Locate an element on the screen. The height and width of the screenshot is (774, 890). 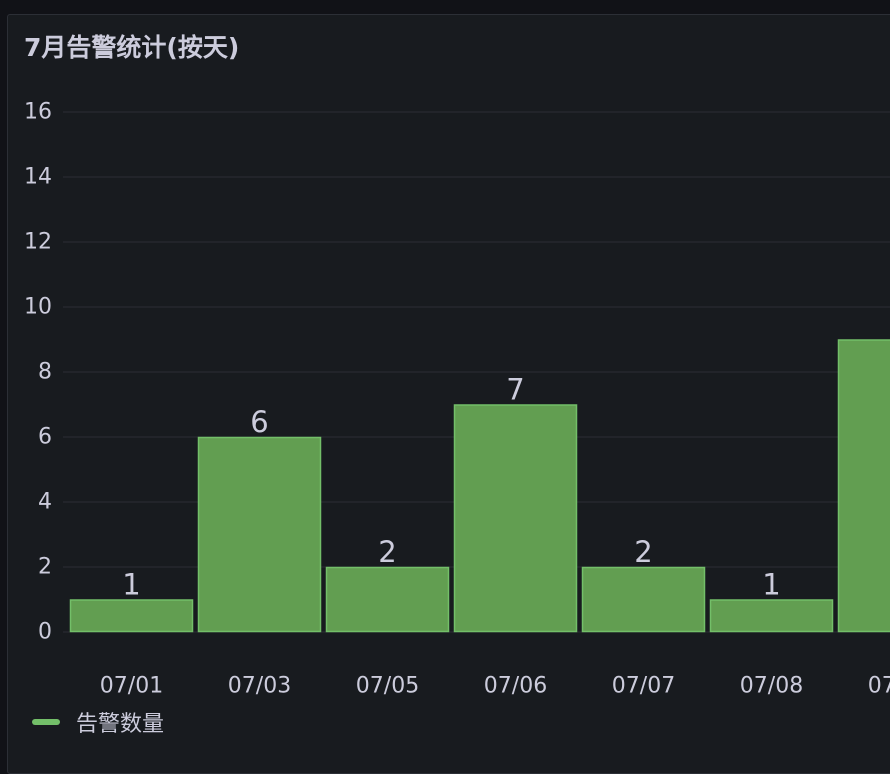
legend-swatch-alarm-count is located at coordinates (46, 722).